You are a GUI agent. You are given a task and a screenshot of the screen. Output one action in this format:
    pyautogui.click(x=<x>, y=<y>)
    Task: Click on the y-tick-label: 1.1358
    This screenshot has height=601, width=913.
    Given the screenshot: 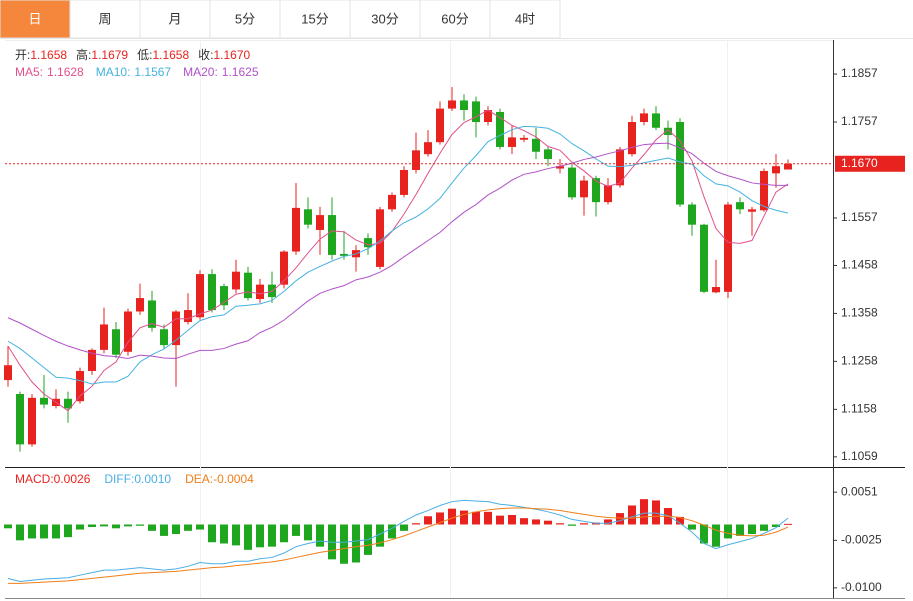 What is the action you would take?
    pyautogui.click(x=859, y=313)
    